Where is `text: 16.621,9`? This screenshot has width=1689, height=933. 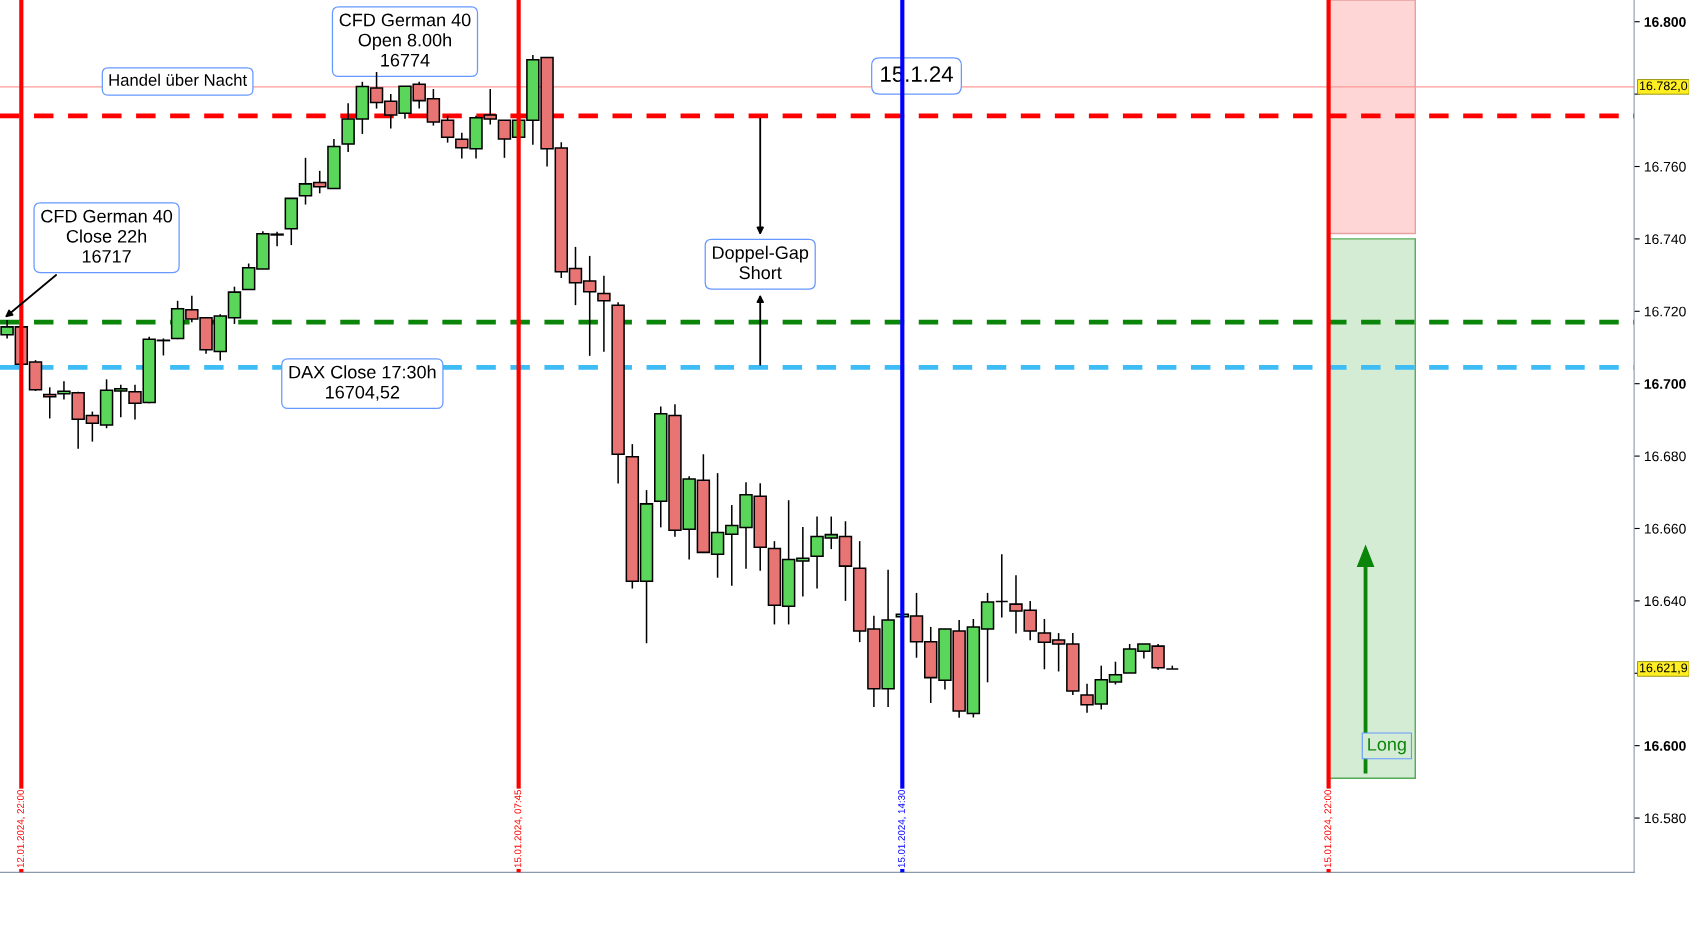 text: 16.621,9 is located at coordinates (1663, 668).